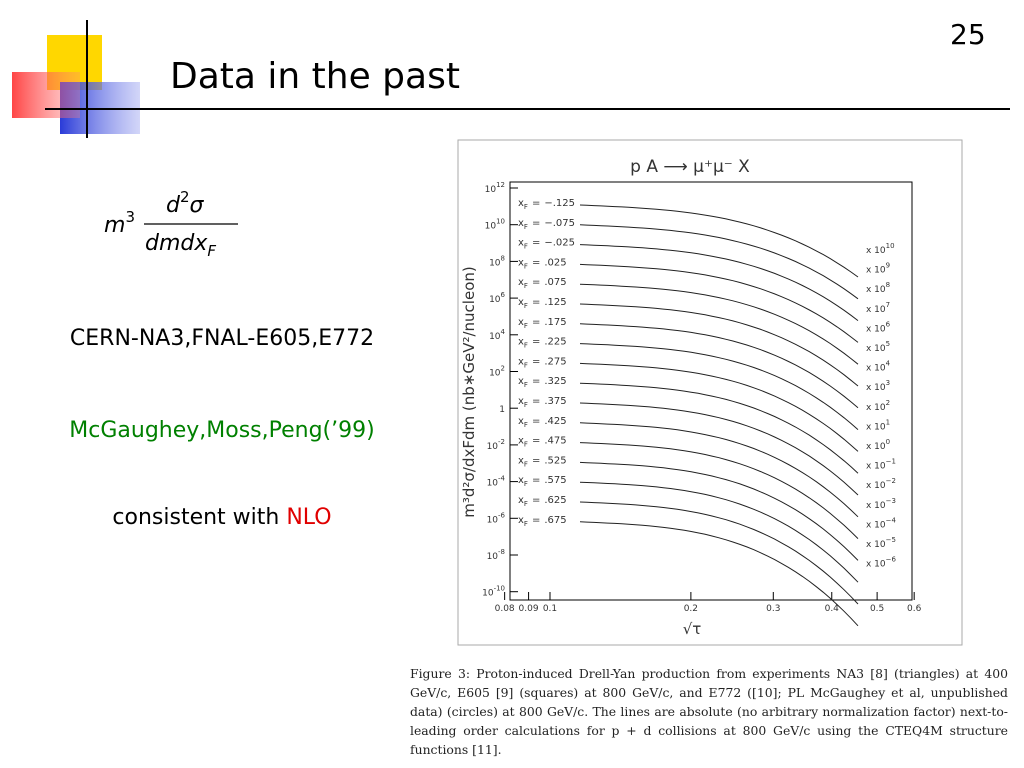 The image size is (1024, 768). I want to click on legend-entry: xF = .125, so click(542, 303).